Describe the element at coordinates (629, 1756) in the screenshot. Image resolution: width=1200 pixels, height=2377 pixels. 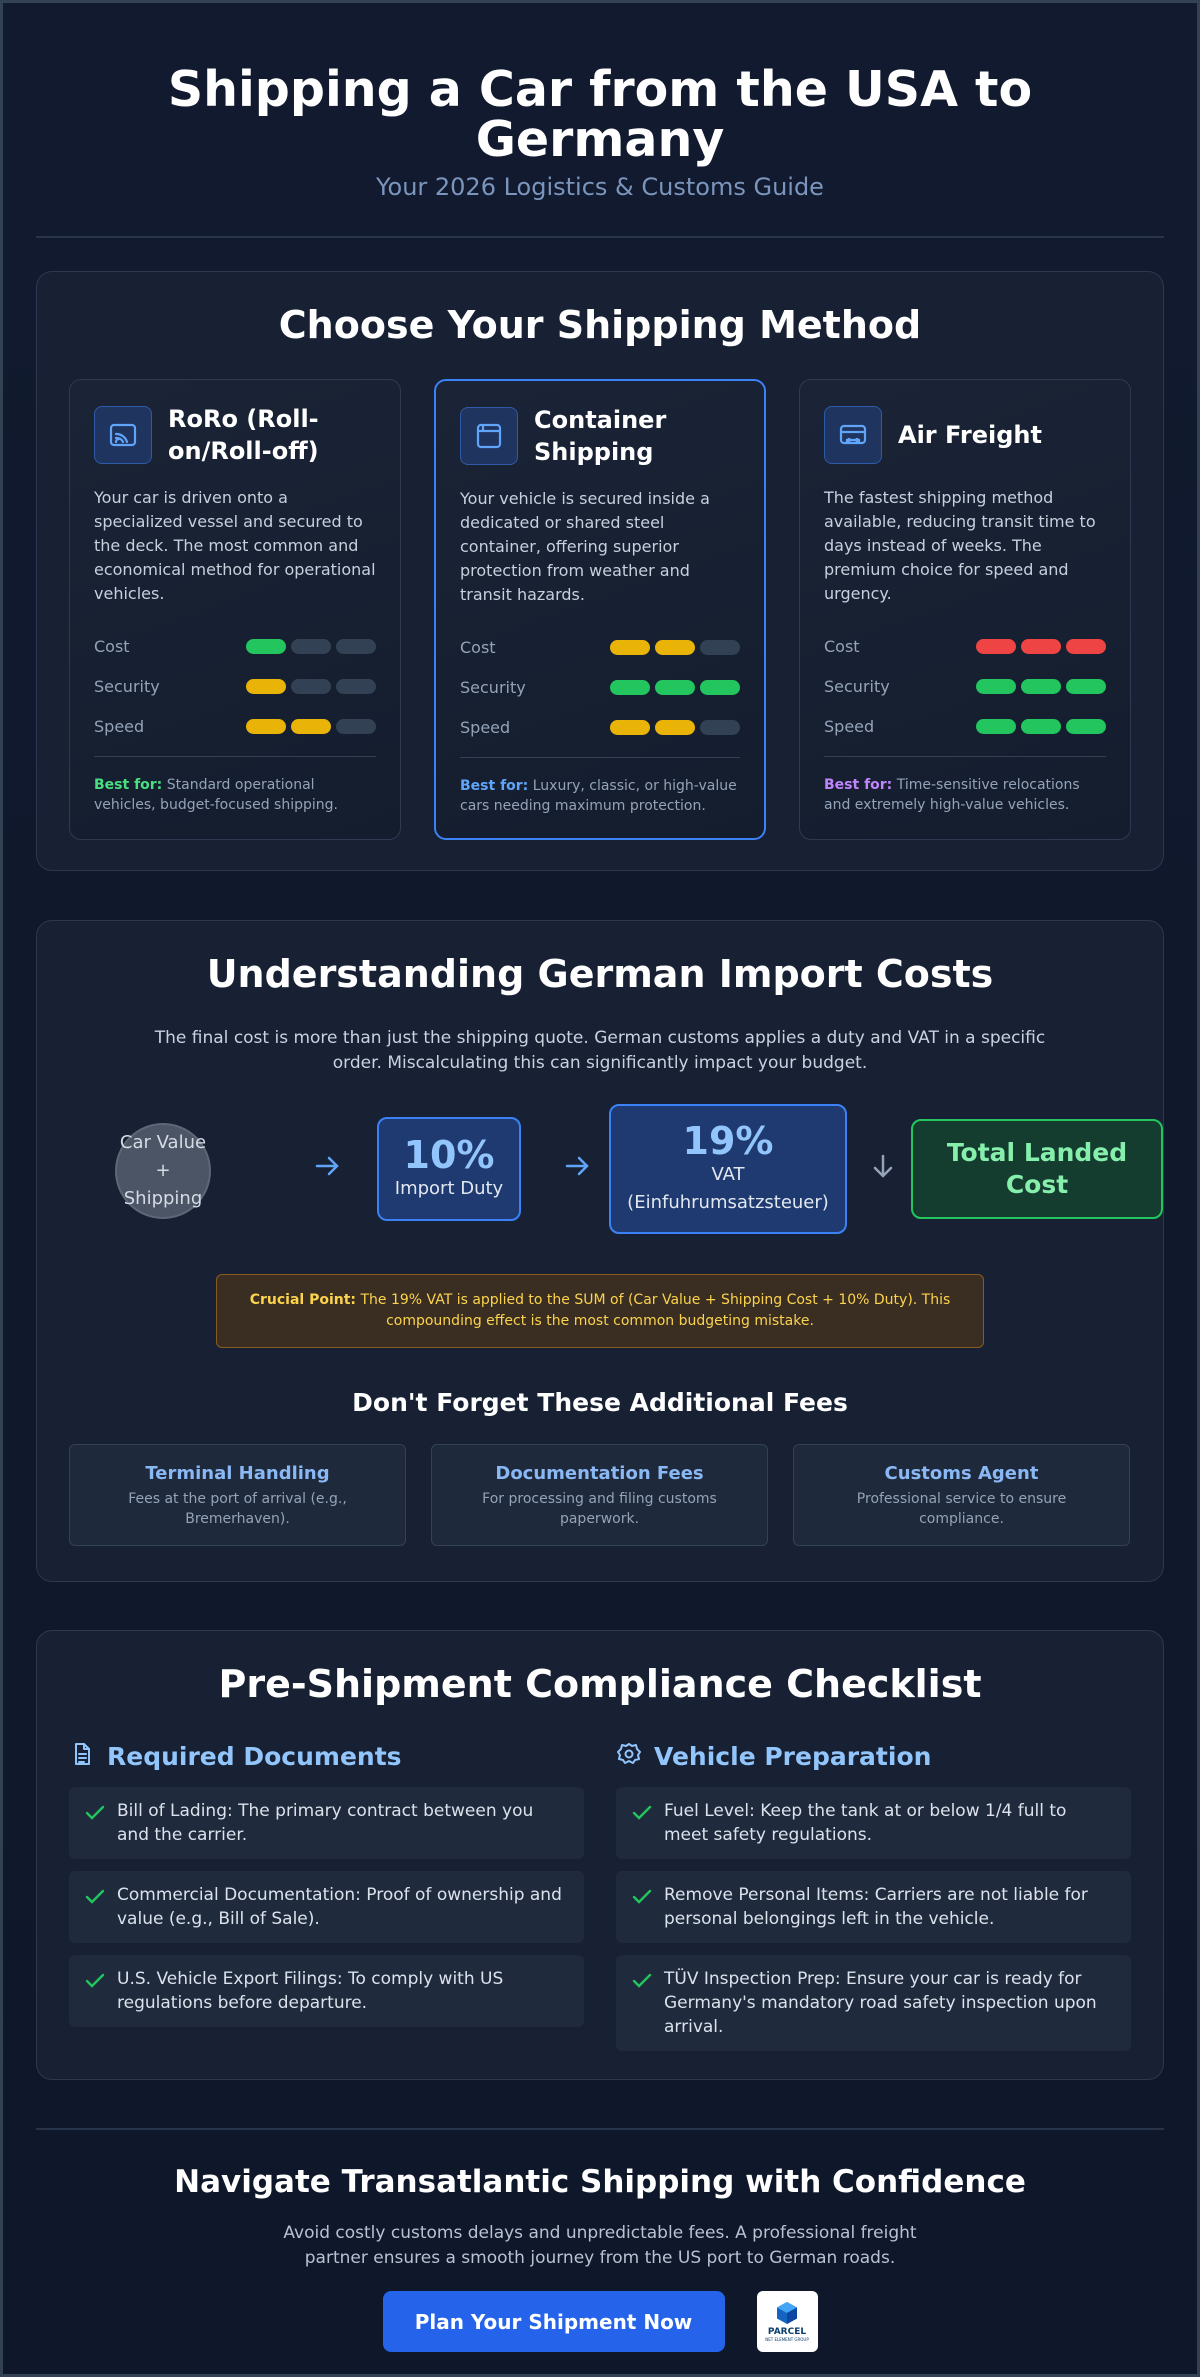
I see `gear-icon` at that location.